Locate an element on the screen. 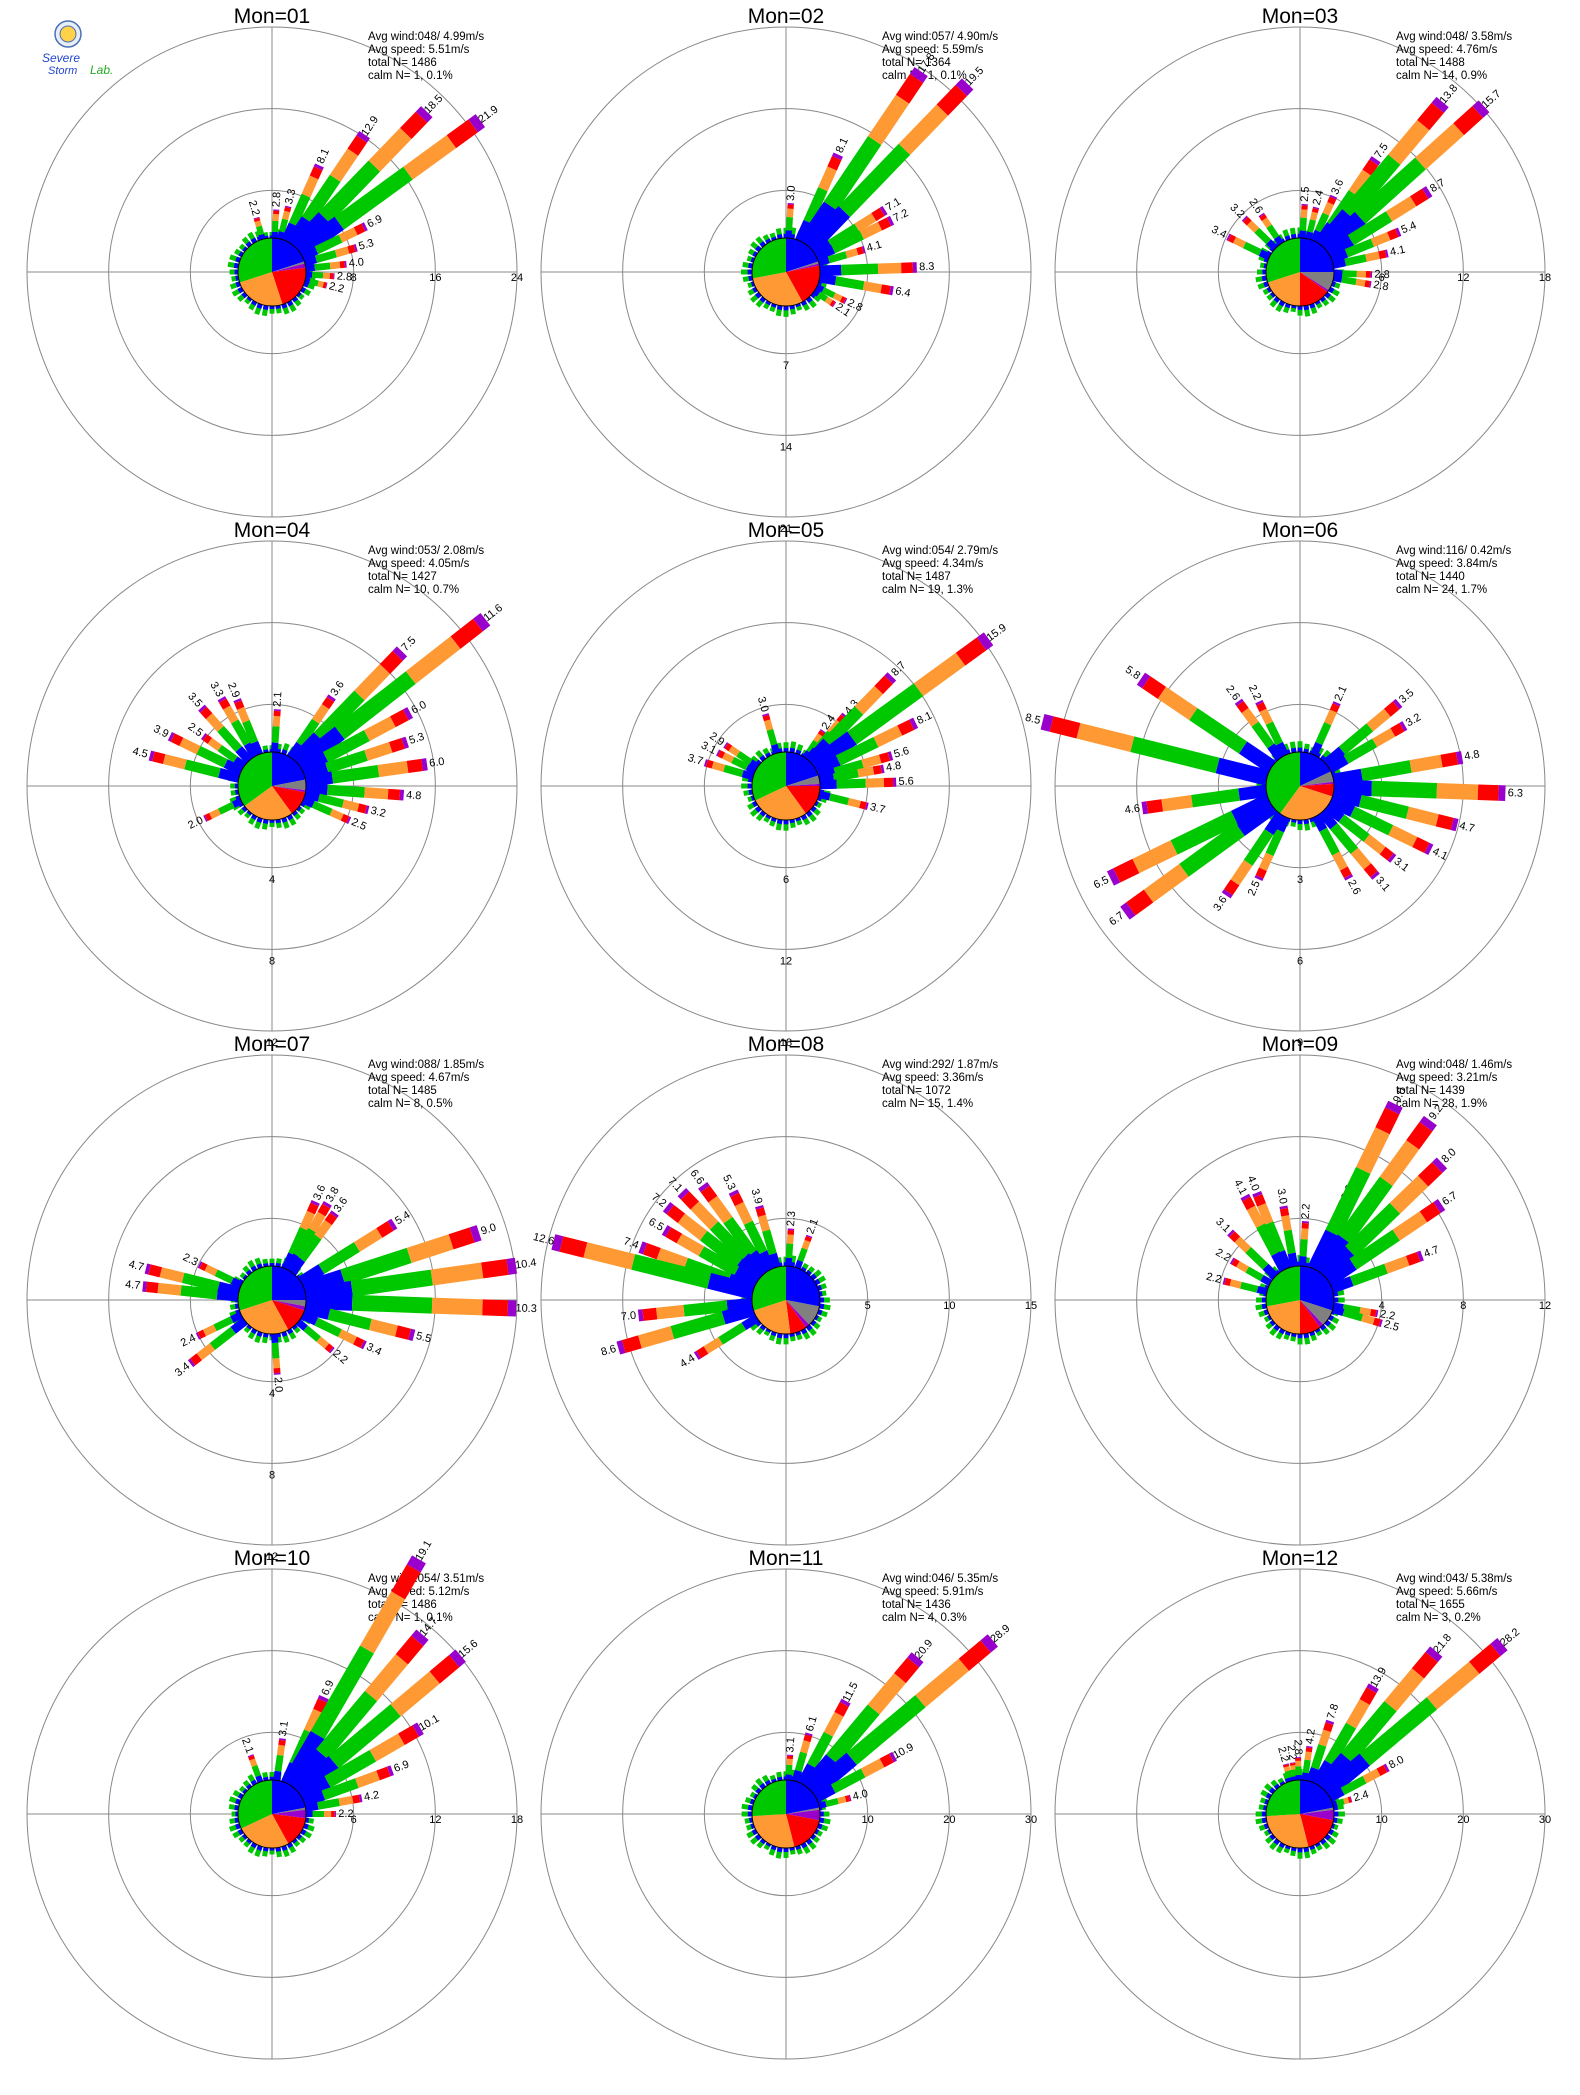 Image resolution: width=1580 pixels, height=2095 pixels. spoke-label: 7.5 is located at coordinates (408, 643).